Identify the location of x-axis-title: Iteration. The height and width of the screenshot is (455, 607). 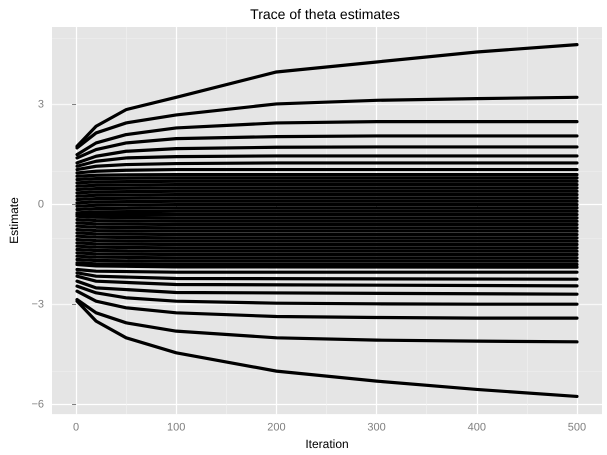
(327, 444).